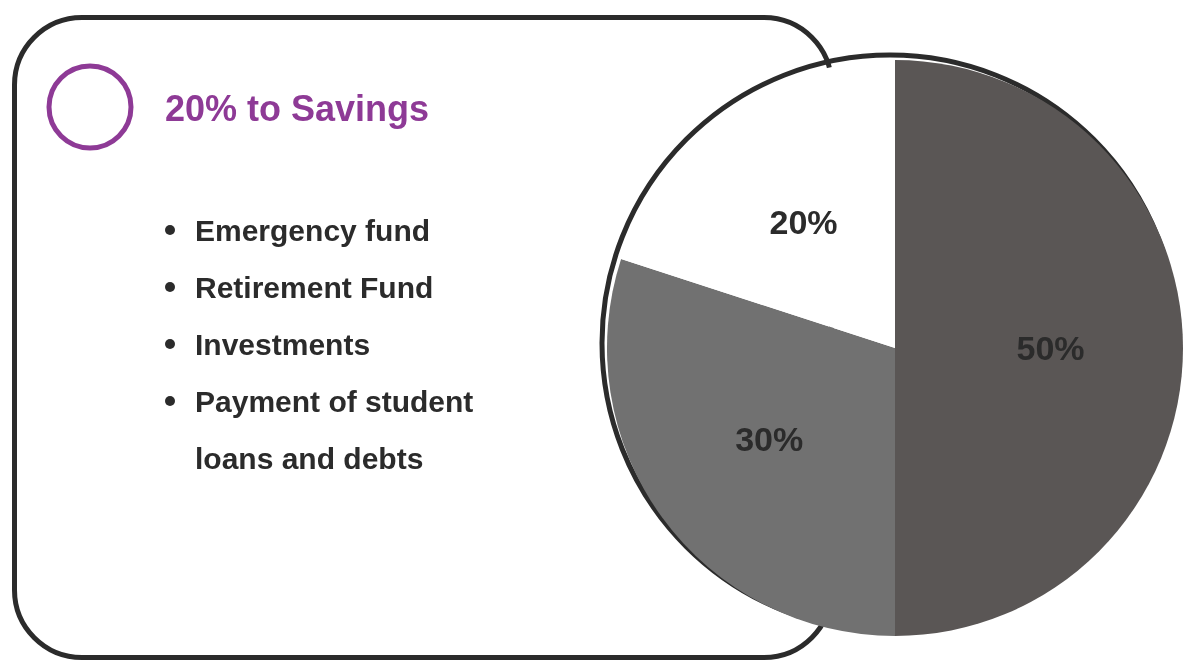 The height and width of the screenshot is (668, 1183). I want to click on text: 20% to Savings, so click(297, 109).